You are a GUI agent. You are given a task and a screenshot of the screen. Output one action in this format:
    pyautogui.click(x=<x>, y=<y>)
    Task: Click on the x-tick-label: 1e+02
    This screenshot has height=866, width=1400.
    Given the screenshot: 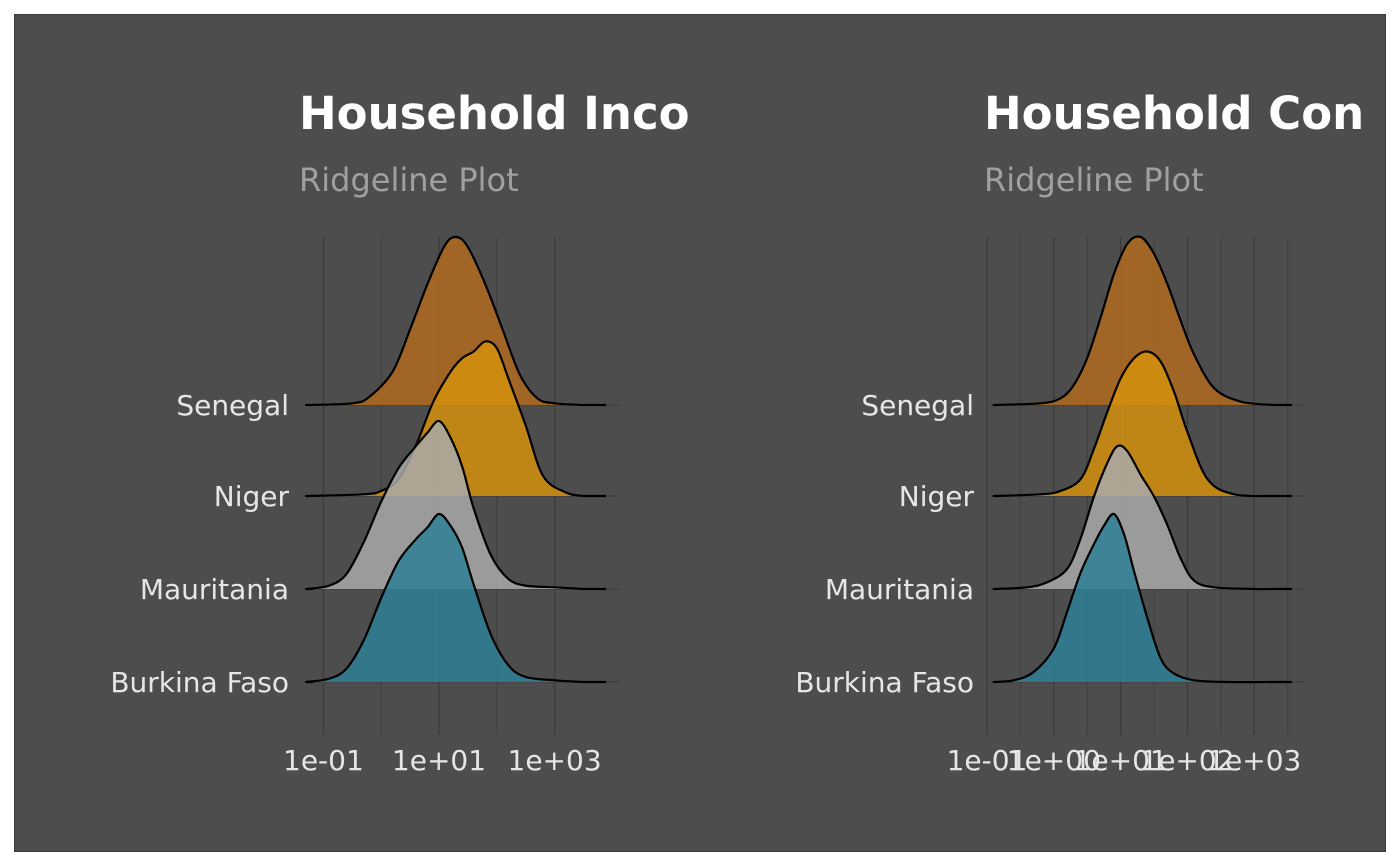 What is the action you would take?
    pyautogui.click(x=1187, y=760)
    